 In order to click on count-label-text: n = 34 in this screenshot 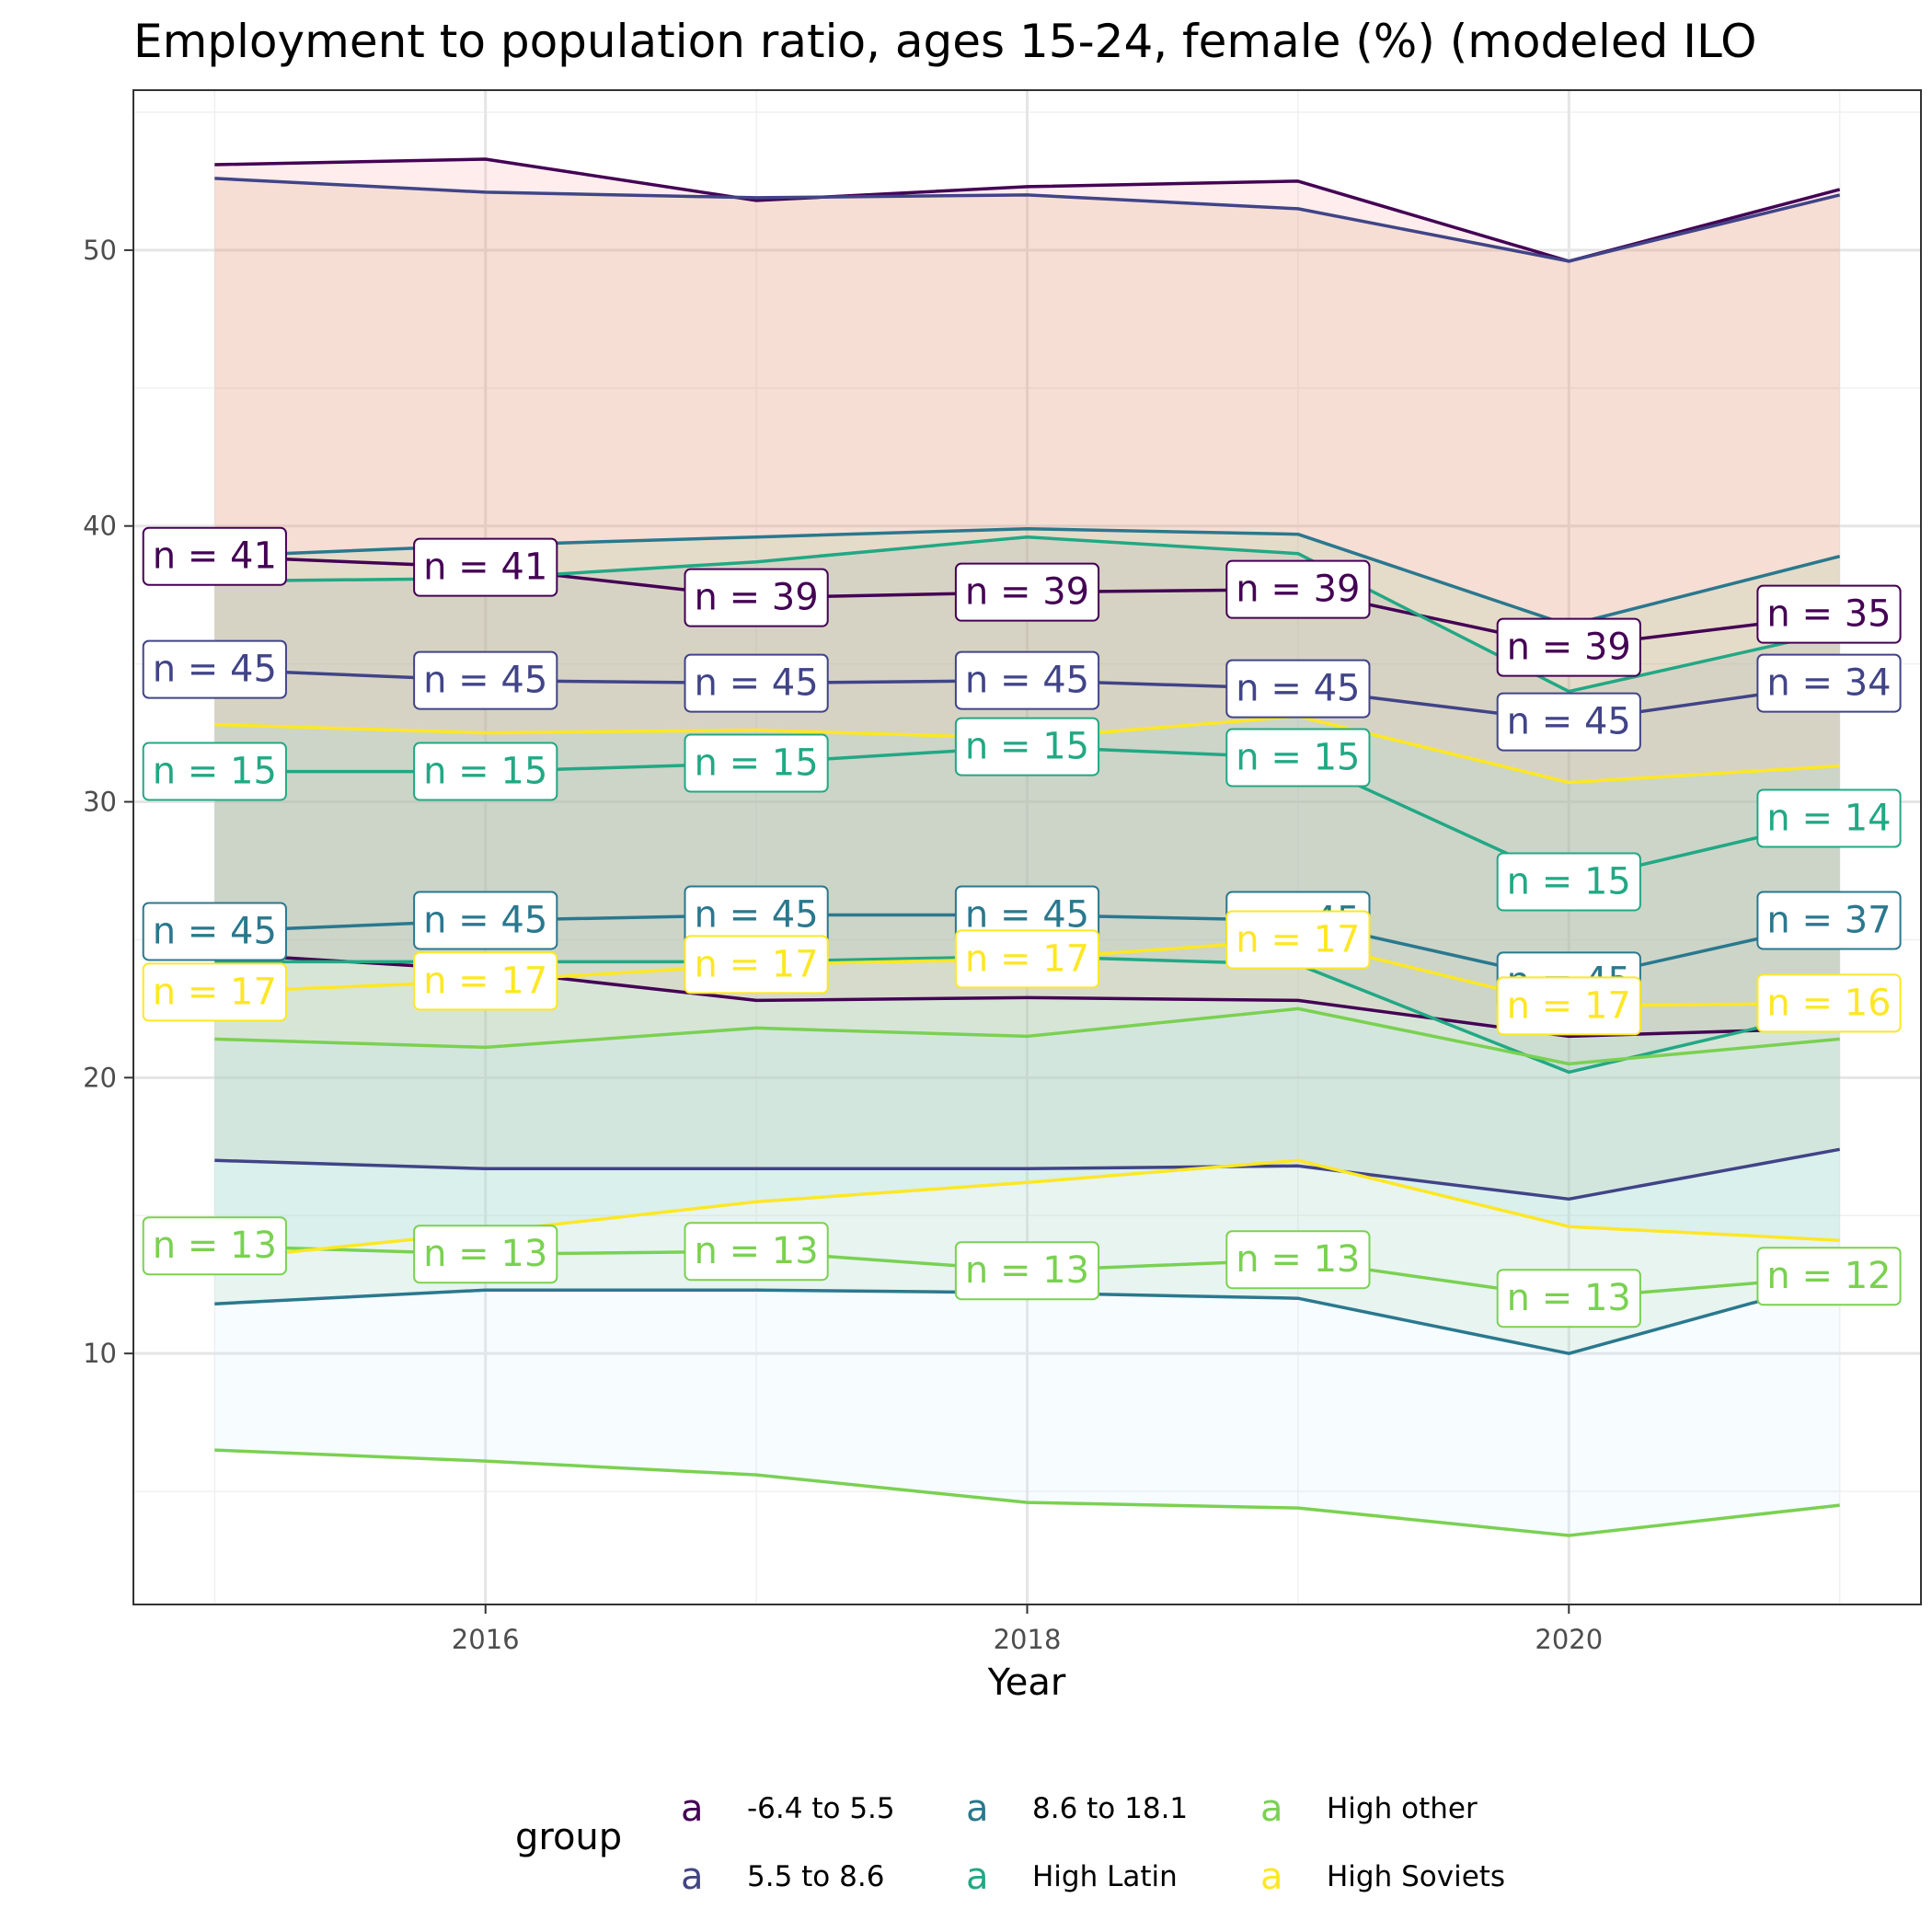, I will do `click(1828, 683)`.